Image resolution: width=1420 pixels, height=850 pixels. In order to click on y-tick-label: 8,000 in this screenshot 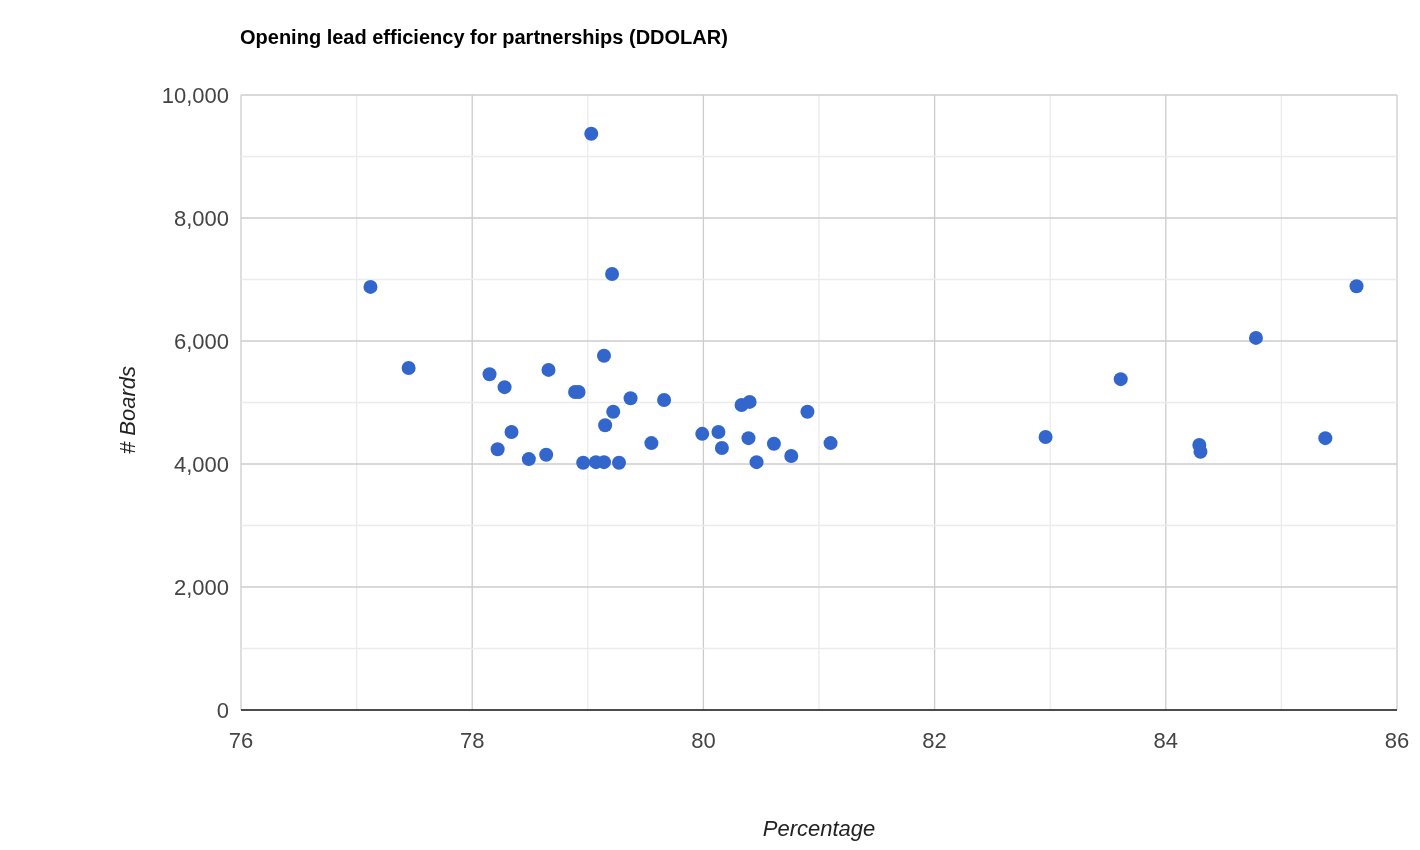, I will do `click(201, 218)`.